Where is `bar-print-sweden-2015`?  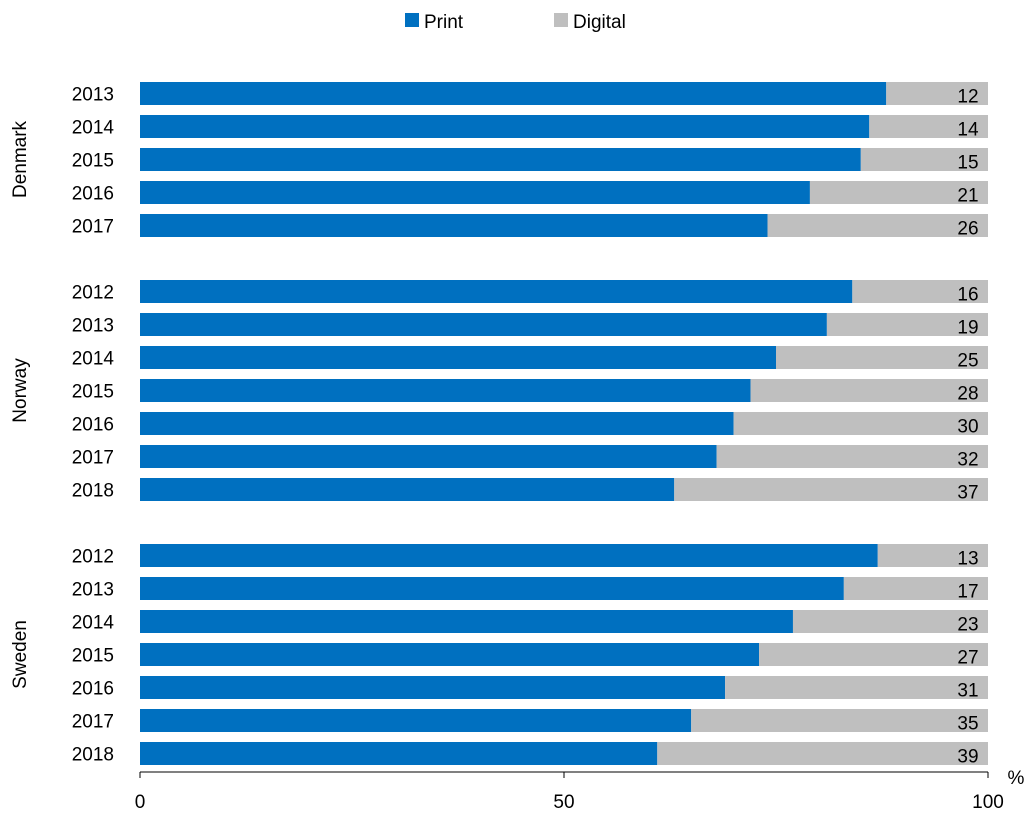
bar-print-sweden-2015 is located at coordinates (450, 654).